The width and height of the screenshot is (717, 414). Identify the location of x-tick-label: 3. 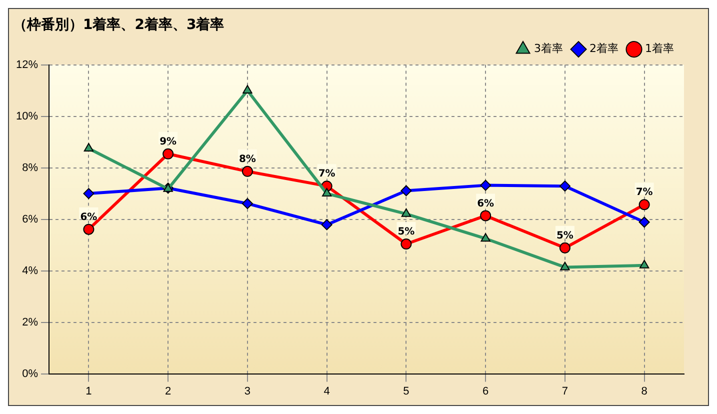
(247, 391).